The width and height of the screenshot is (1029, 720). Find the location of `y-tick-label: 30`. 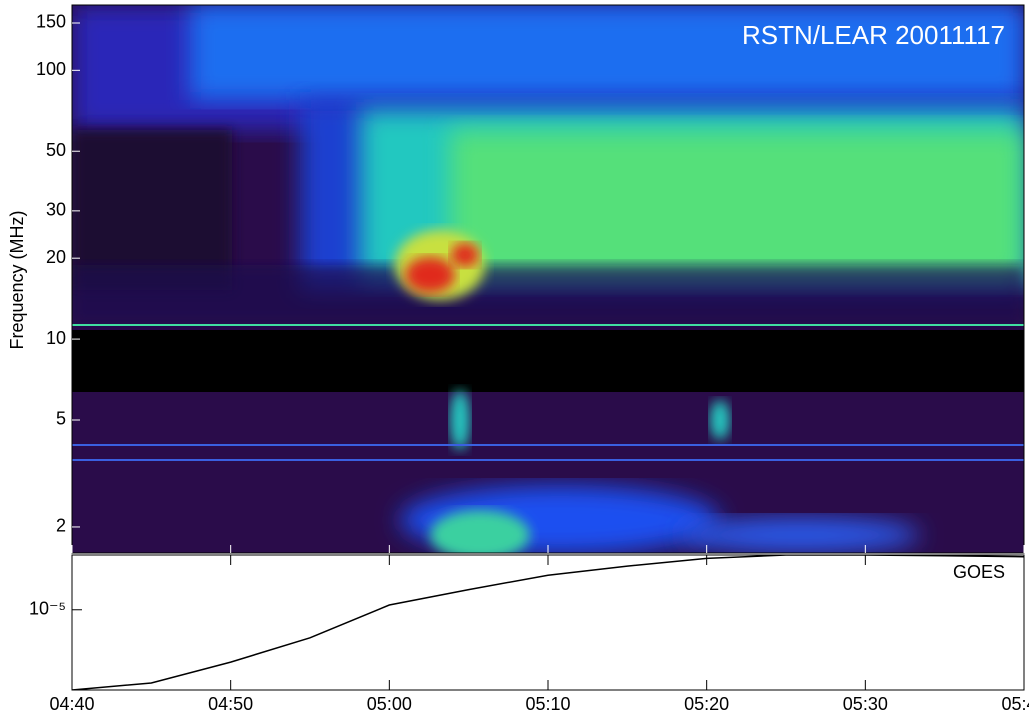

y-tick-label: 30 is located at coordinates (56, 210).